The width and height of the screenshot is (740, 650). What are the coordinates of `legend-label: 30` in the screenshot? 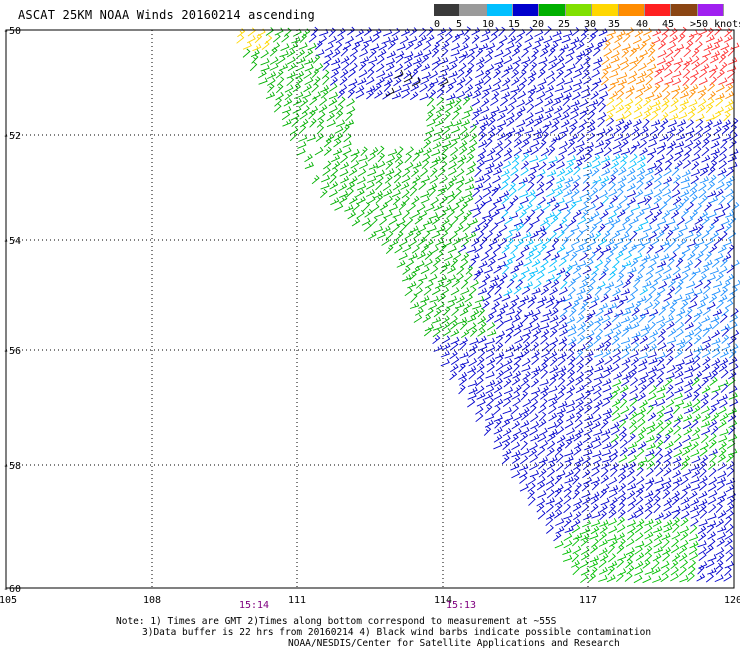 It's located at (590, 24).